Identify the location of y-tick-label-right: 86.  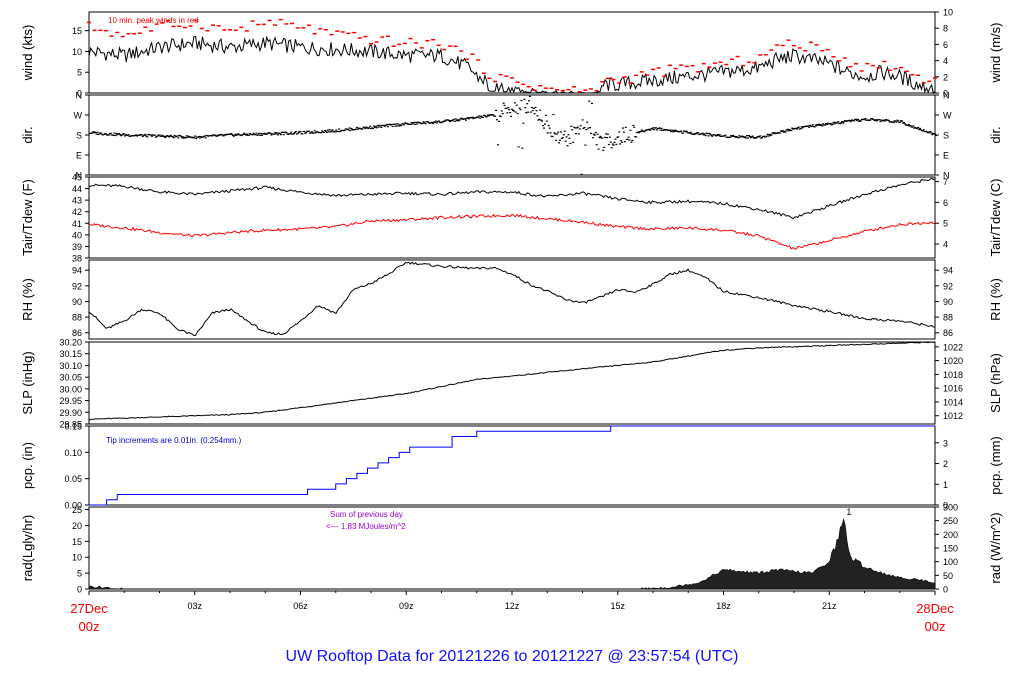
(948, 333).